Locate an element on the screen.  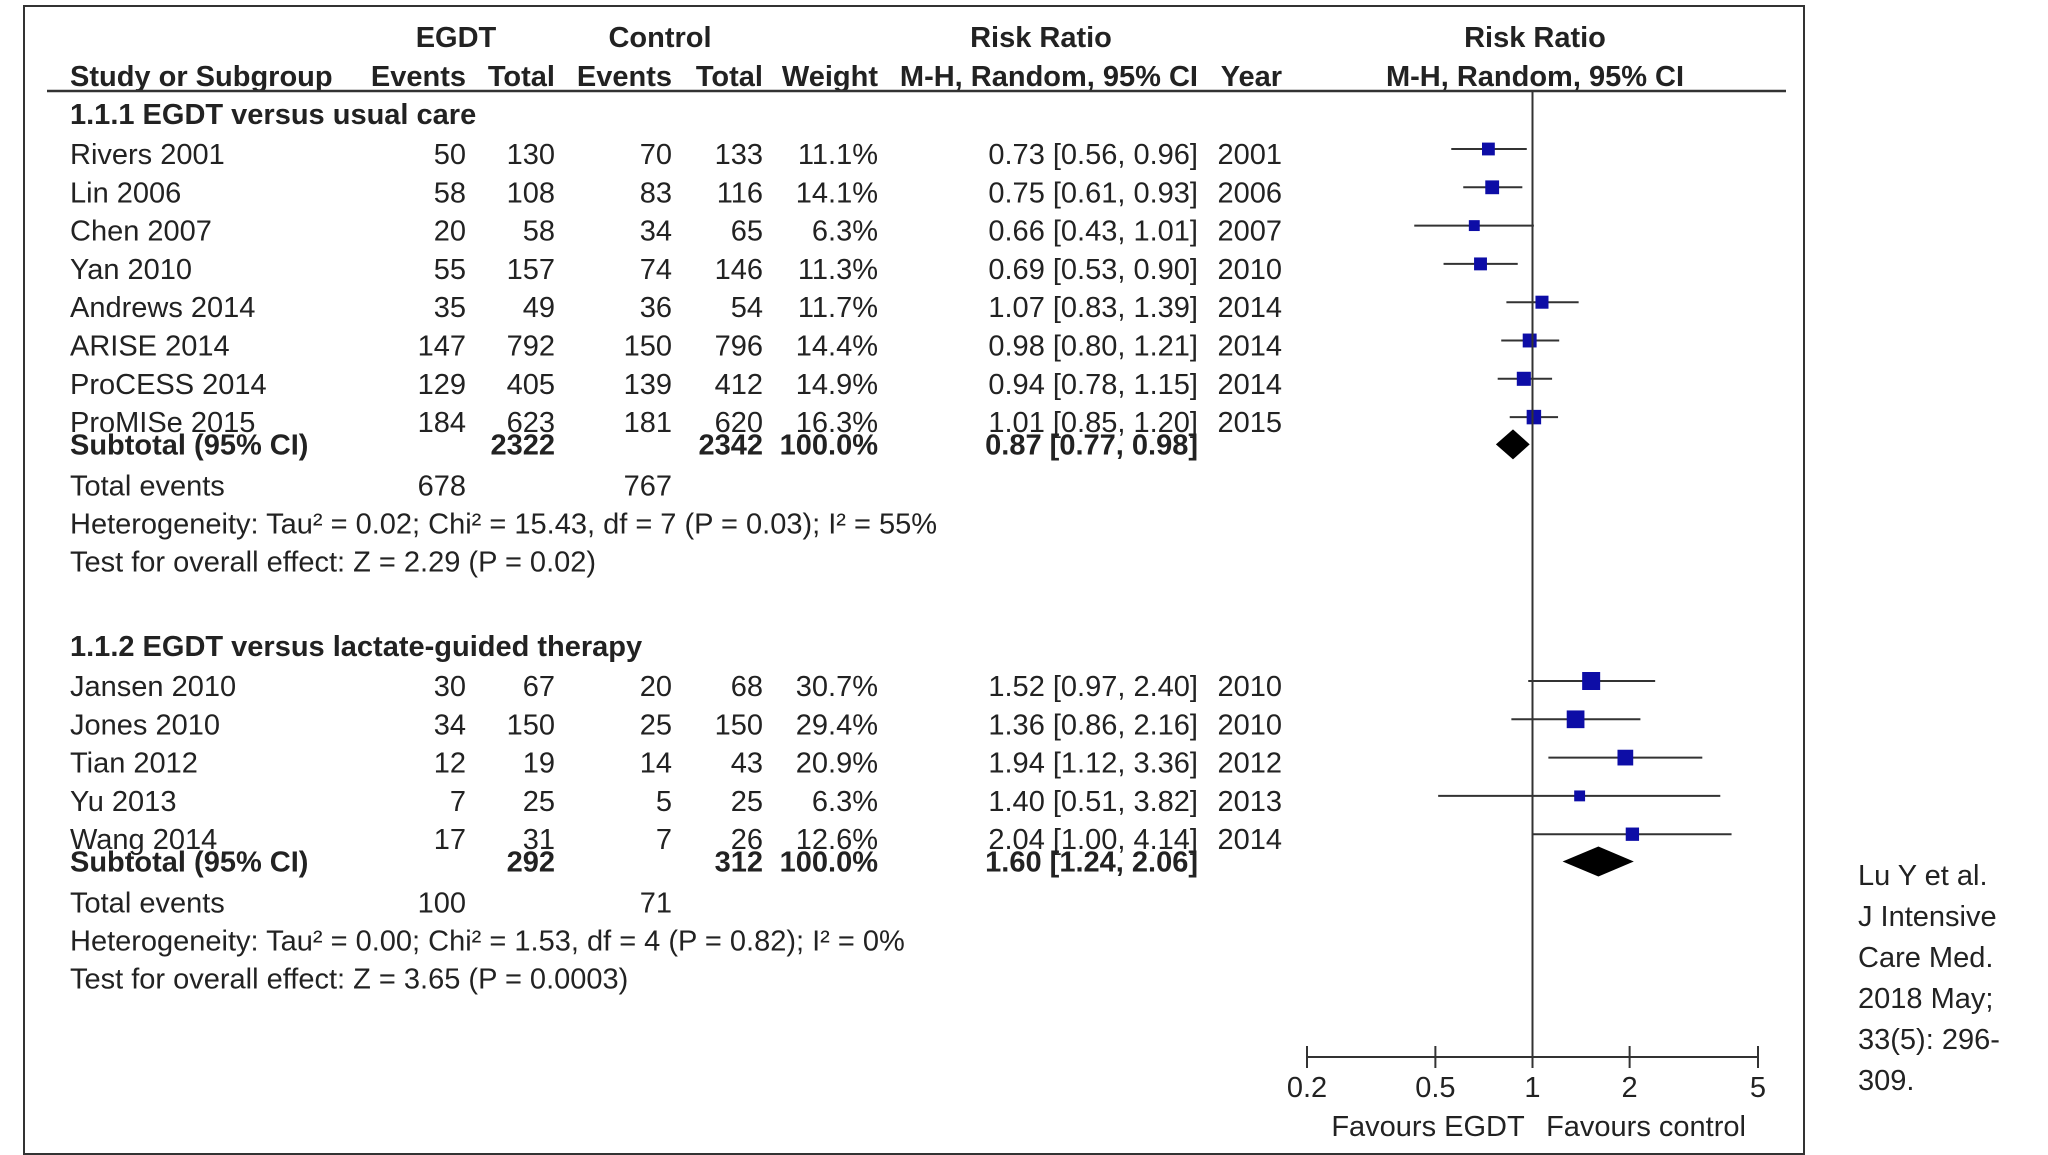
year: 2001 is located at coordinates (1249, 155).